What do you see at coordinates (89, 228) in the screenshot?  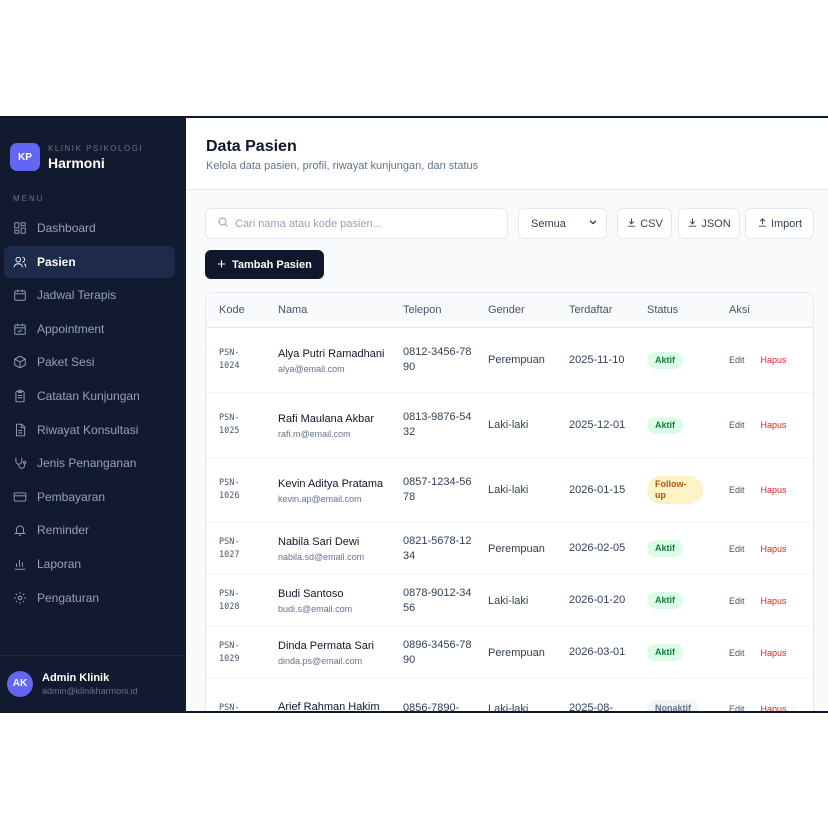 I see `sidebar-item-dashboard: Dashboard` at bounding box center [89, 228].